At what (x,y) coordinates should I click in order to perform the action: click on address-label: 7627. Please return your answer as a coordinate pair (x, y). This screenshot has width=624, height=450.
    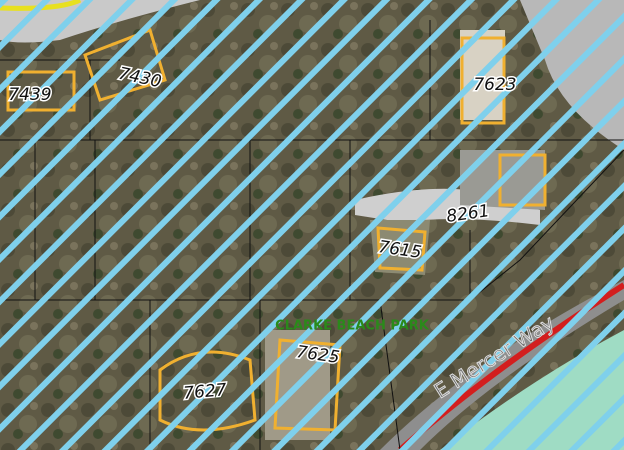
    Looking at the image, I should click on (205, 392).